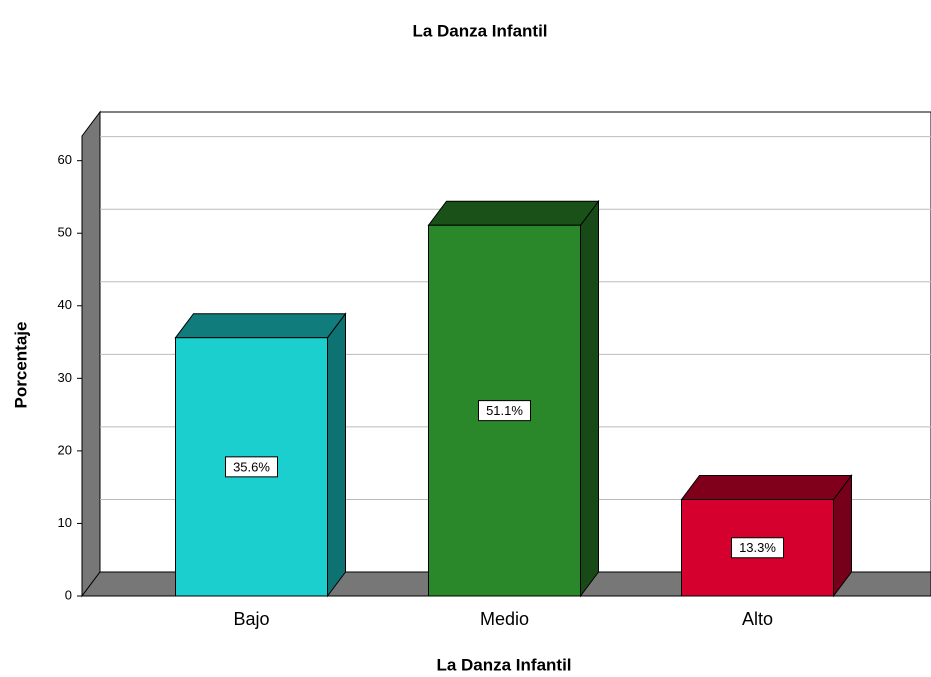 Image resolution: width=931 pixels, height=677 pixels. I want to click on y-tick-label: 60, so click(65, 159).